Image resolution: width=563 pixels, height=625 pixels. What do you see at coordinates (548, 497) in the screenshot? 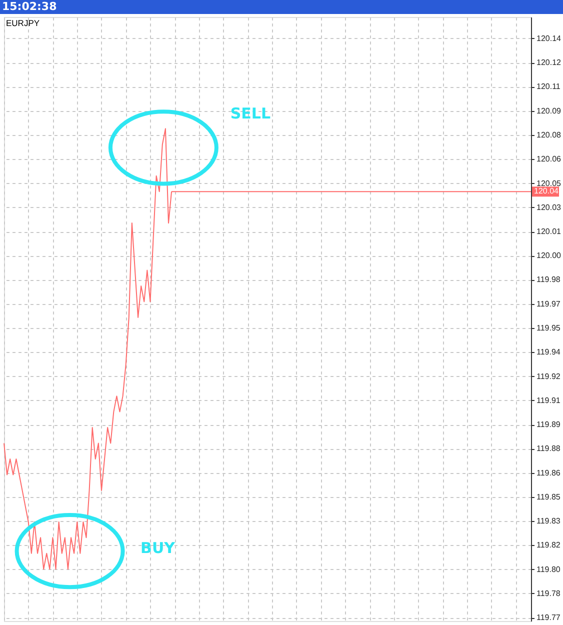
I see `y-tick-label: 119.85` at bounding box center [548, 497].